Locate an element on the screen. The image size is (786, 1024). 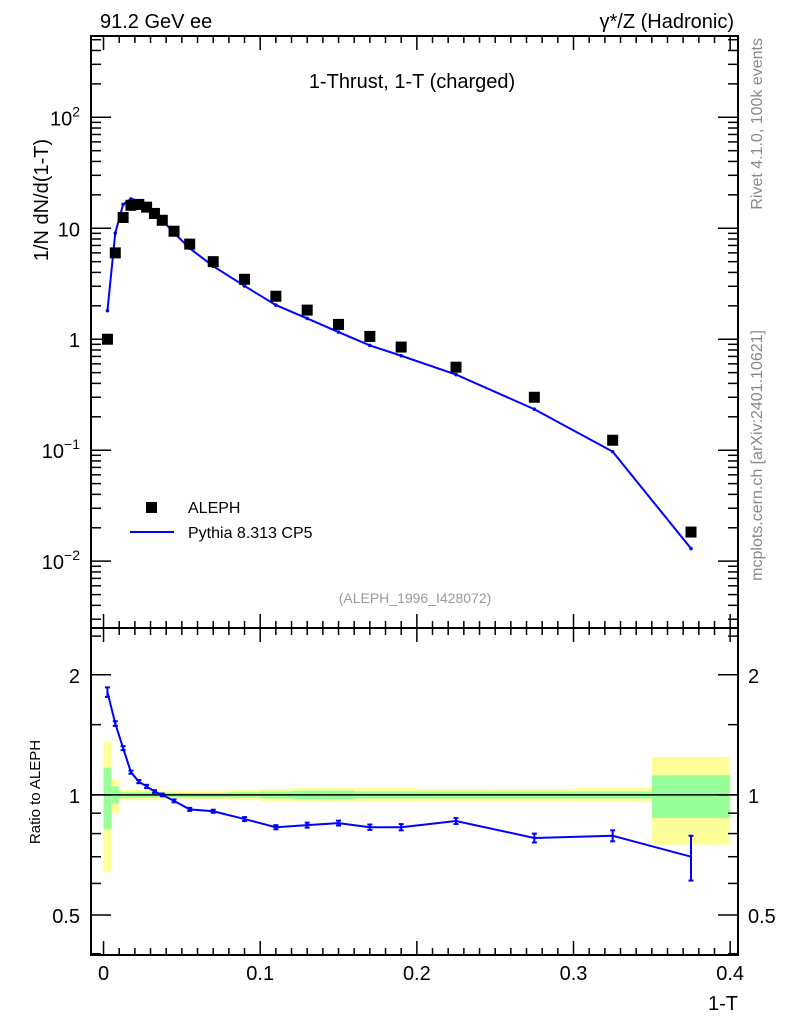
y-tick-label: 10² is located at coordinates (65, 116).